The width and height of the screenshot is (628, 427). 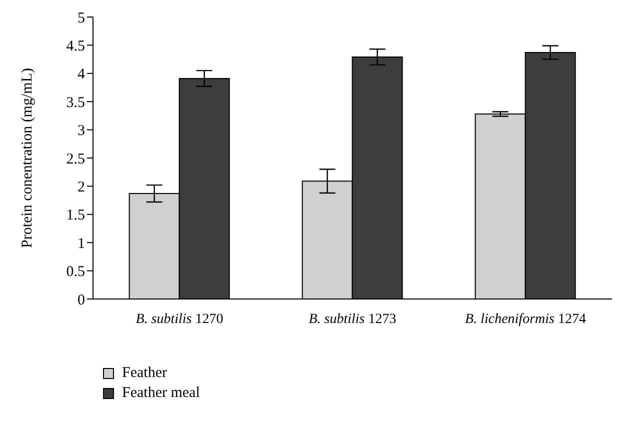 I want to click on x-tick-label: B. licheniformis 1274, so click(x=525, y=319).